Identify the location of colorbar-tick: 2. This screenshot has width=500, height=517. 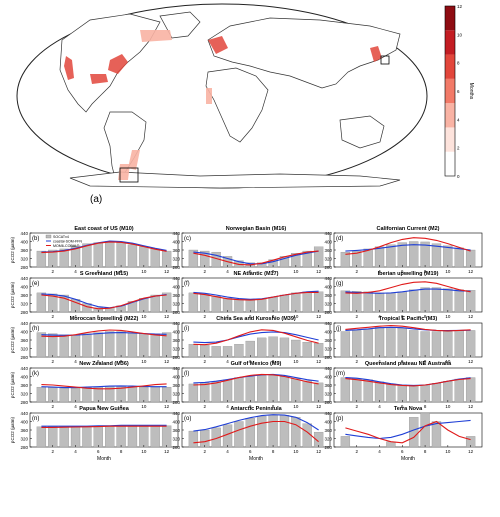
(458, 148).